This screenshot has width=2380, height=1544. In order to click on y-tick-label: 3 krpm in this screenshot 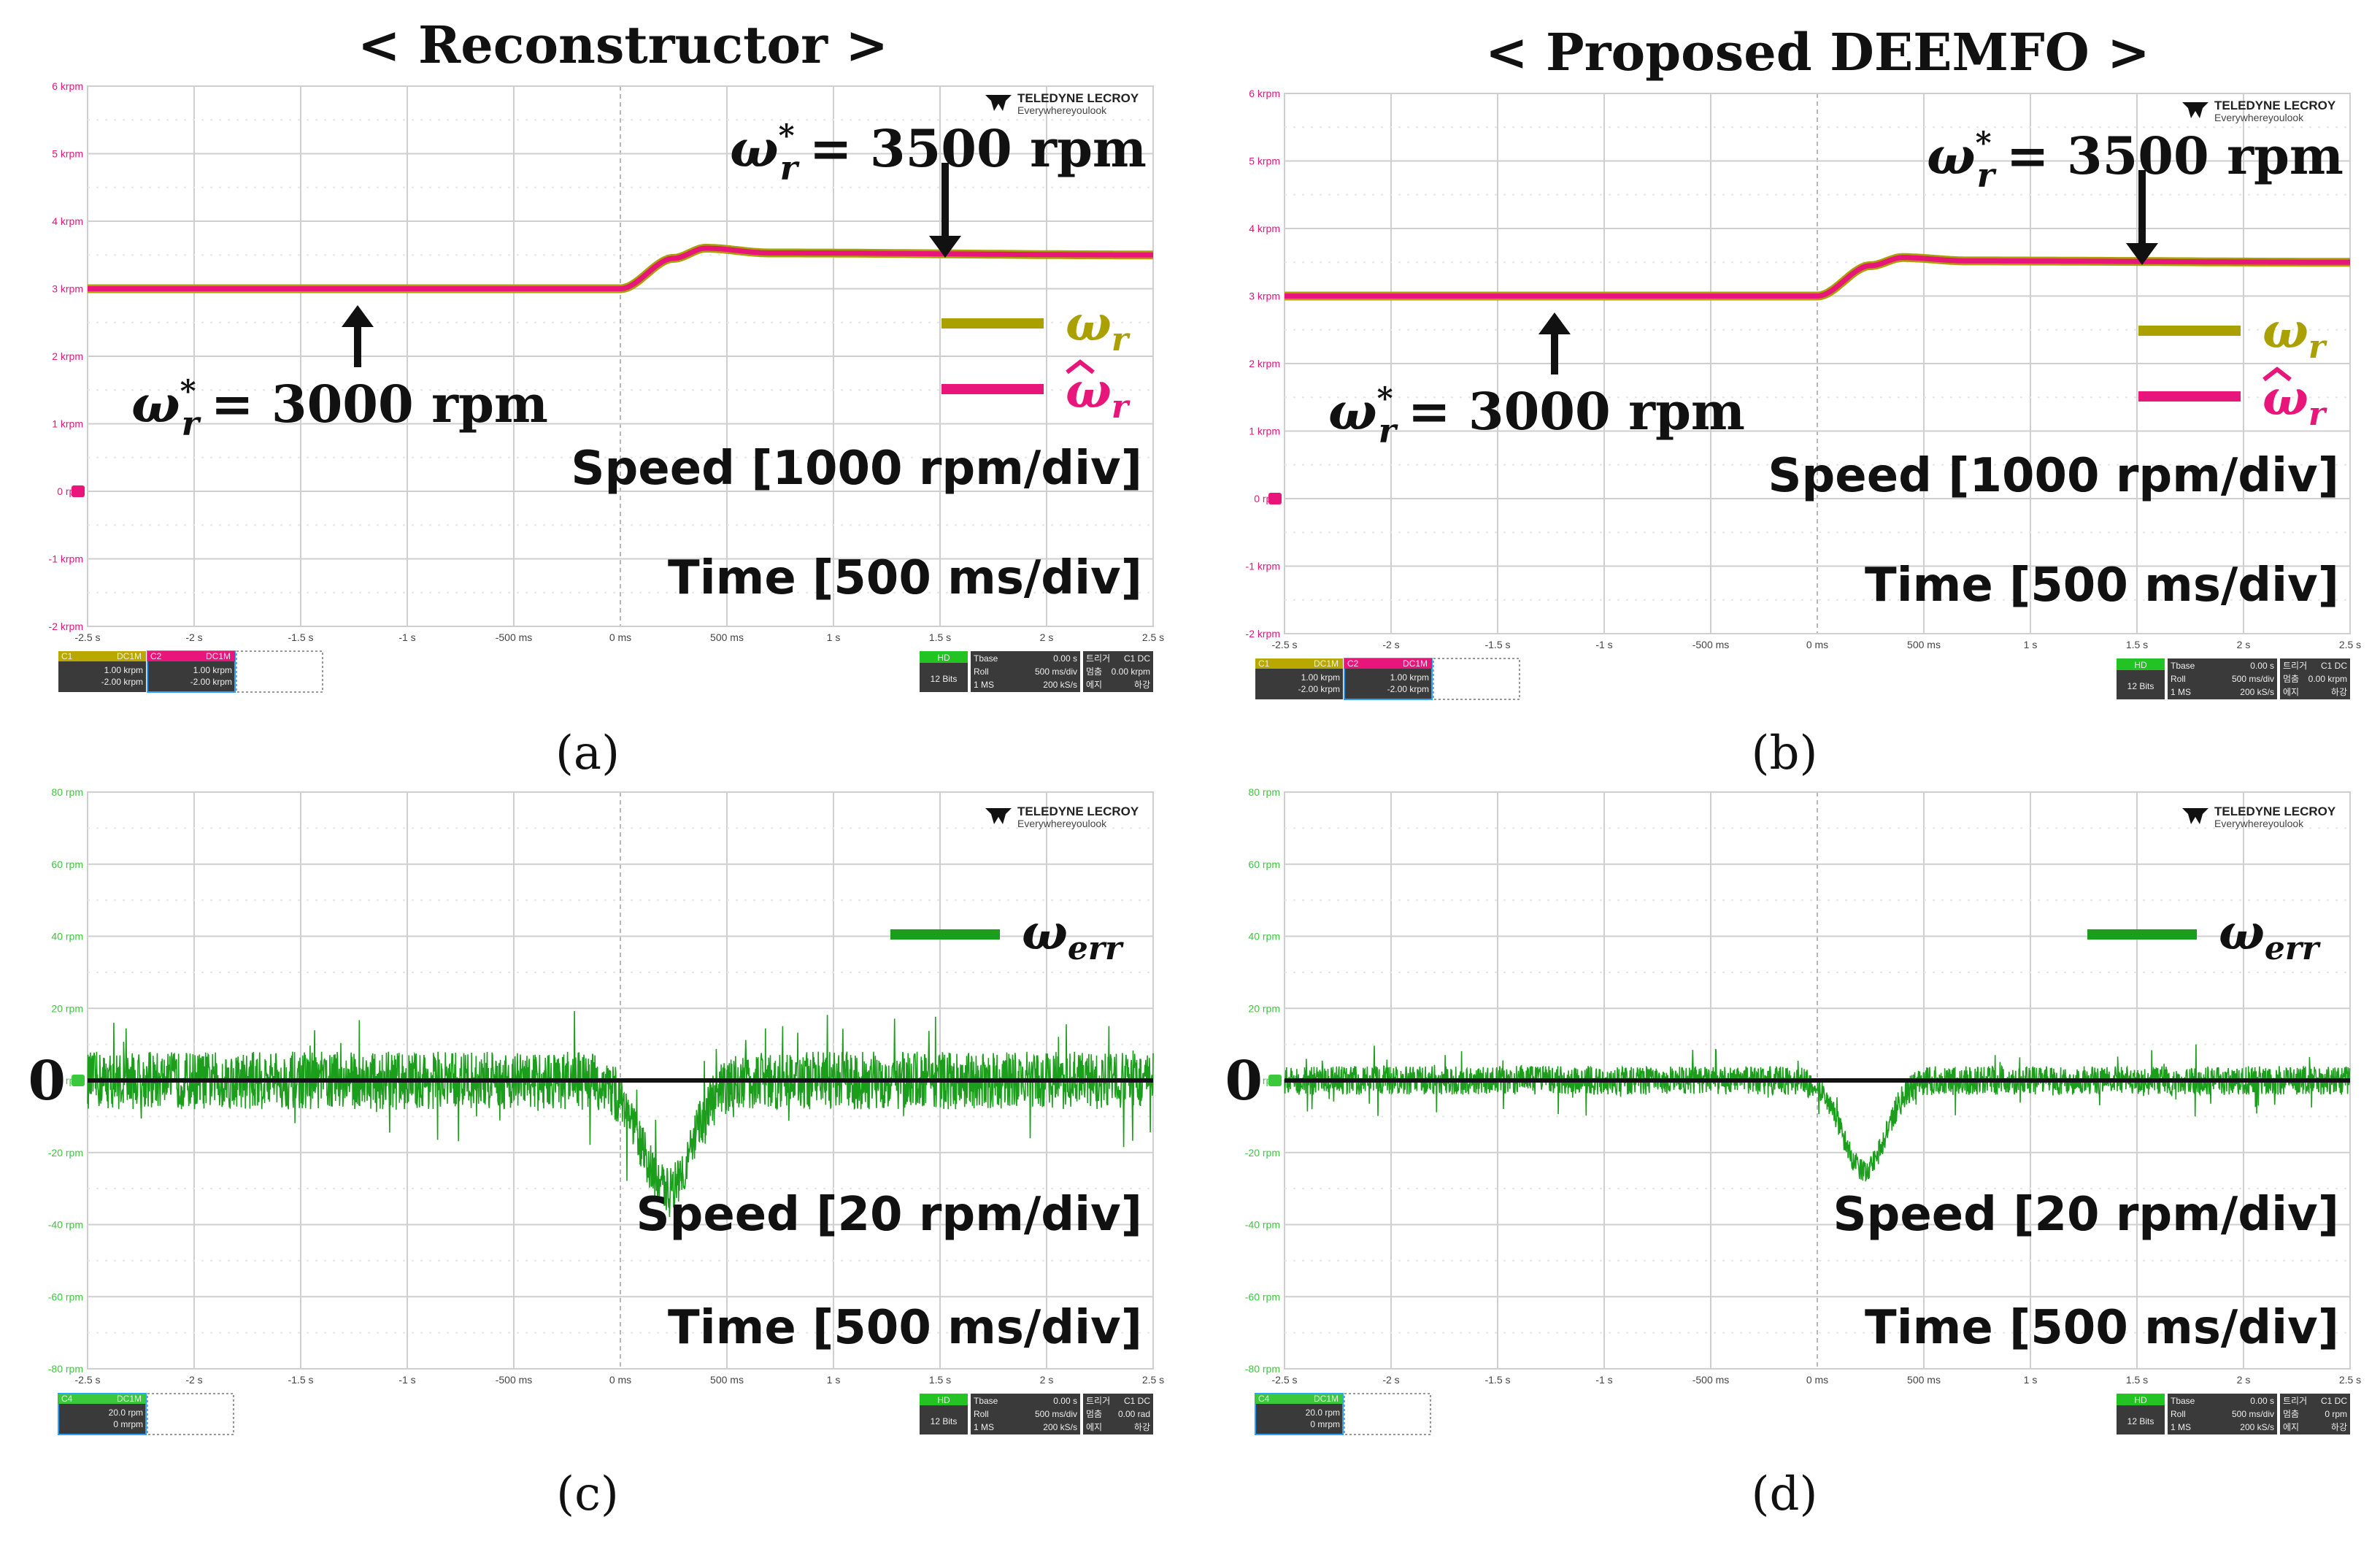, I will do `click(1264, 296)`.